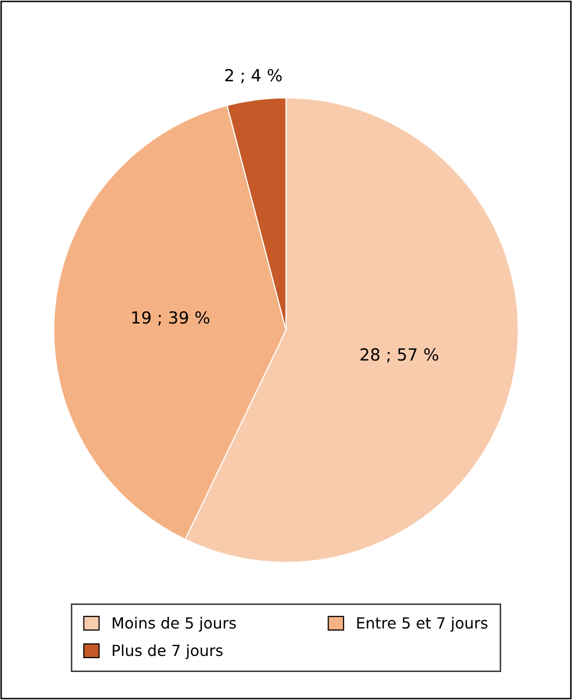  I want to click on data-label: 2 ; 4 %, so click(253, 76).